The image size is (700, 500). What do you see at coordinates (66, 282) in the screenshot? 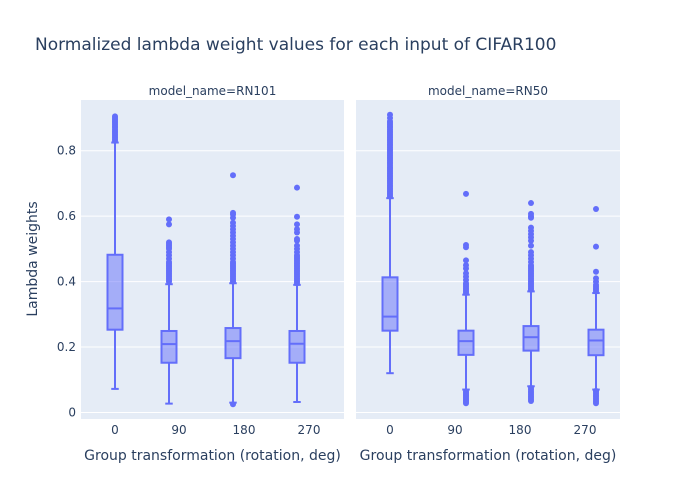
I see `y-tick-label: 0.4` at bounding box center [66, 282].